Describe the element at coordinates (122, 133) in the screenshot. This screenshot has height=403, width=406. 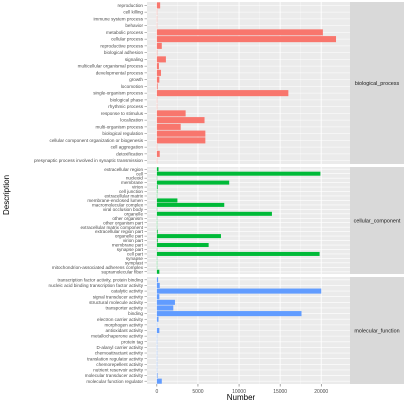
I see `y-tick-label: biological regulation` at that location.